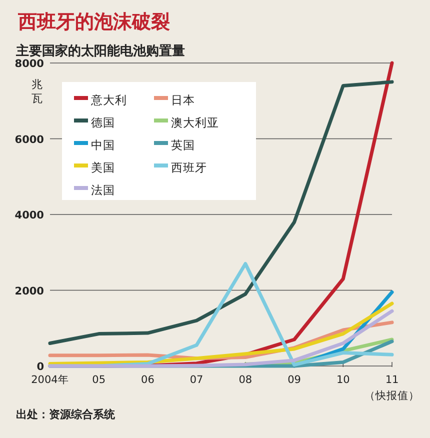  Describe the element at coordinates (29, 216) in the screenshot. I see `y-tick-label: 4000` at that location.